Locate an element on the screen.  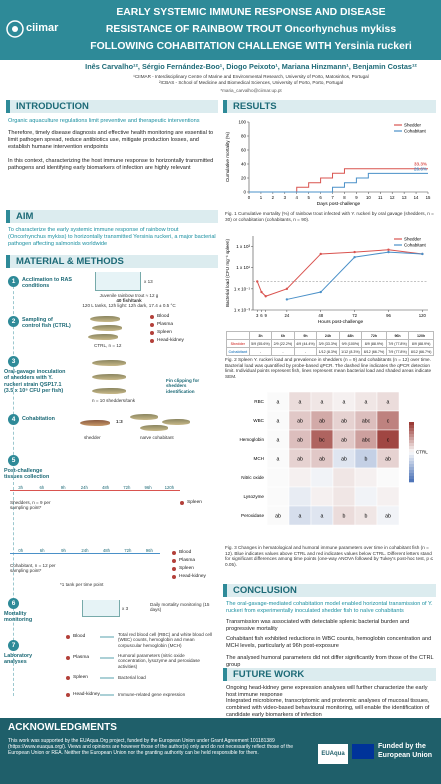
x-tick-label: 8 is located at coordinates (344, 197).